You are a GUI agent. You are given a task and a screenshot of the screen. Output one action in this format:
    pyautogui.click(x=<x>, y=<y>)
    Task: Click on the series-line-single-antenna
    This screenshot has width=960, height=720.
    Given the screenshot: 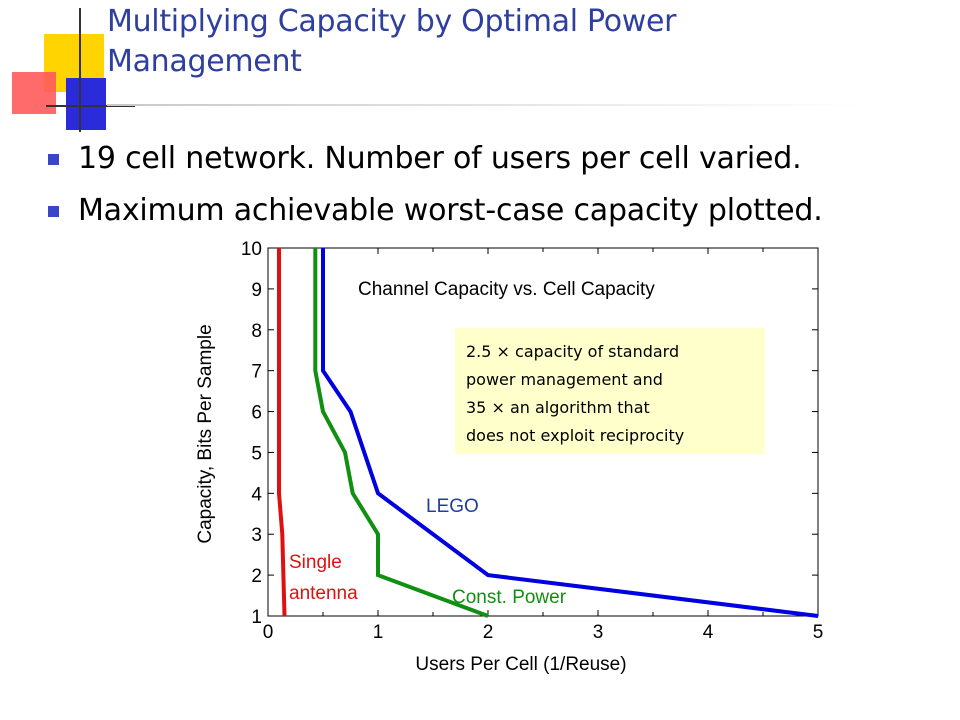 What is the action you would take?
    pyautogui.click(x=282, y=432)
    